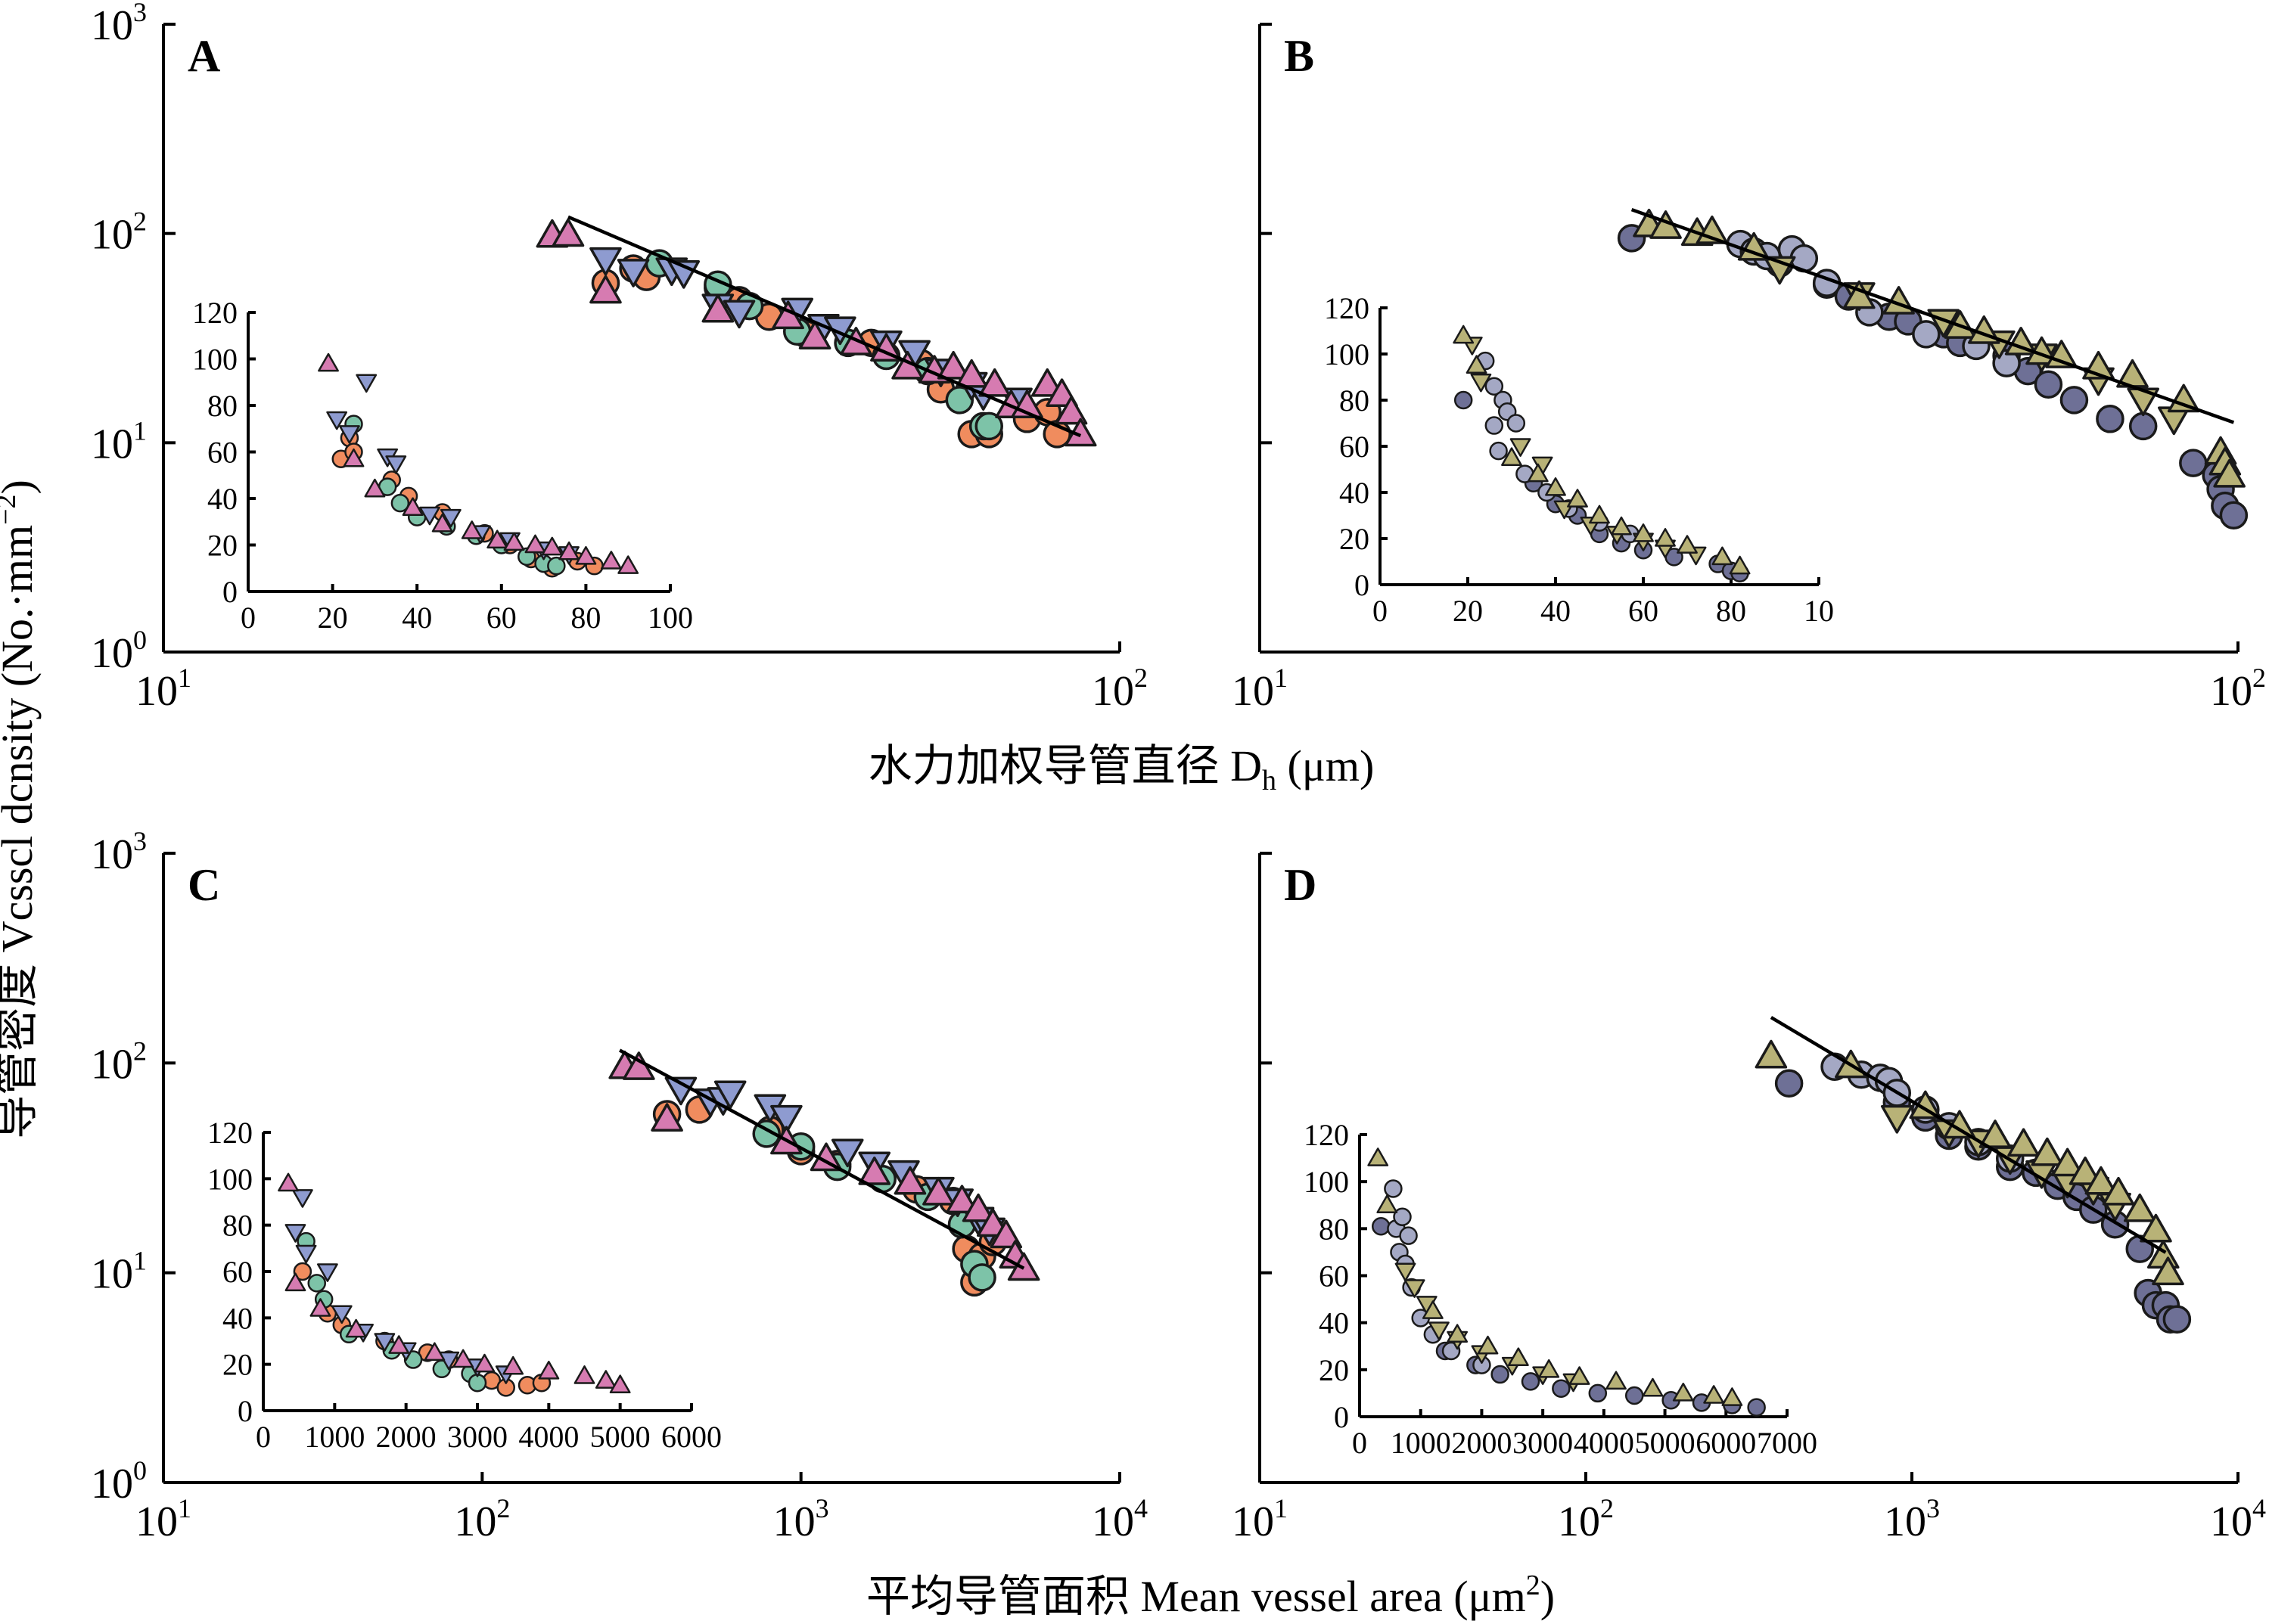 The width and height of the screenshot is (2269, 1624). What do you see at coordinates (1787, 1443) in the screenshot?
I see `inset-x-tick-label: 7000` at bounding box center [1787, 1443].